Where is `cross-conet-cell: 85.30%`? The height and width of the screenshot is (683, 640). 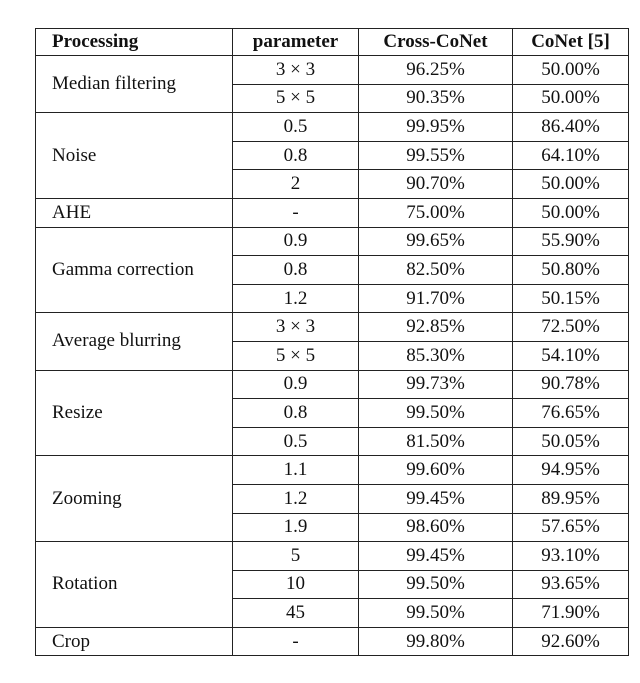 cross-conet-cell: 85.30% is located at coordinates (435, 355).